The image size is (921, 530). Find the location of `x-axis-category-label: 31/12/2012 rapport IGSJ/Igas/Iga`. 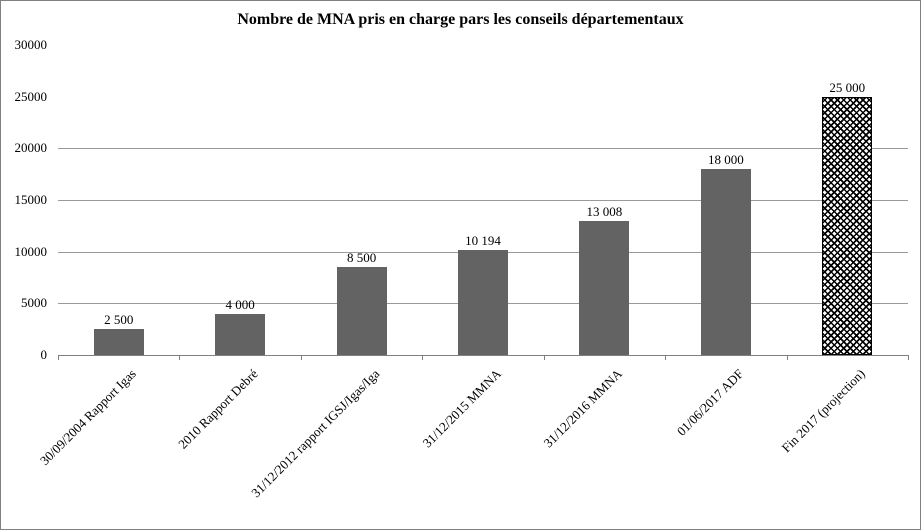

x-axis-category-label: 31/12/2012 rapport IGSJ/Igas/Iga is located at coordinates (315, 433).